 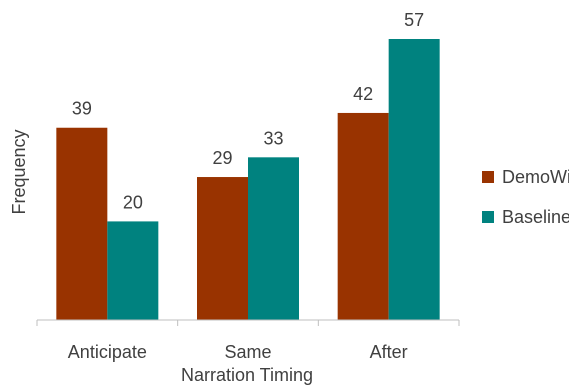 I want to click on bar-baseline-same, so click(x=273, y=238).